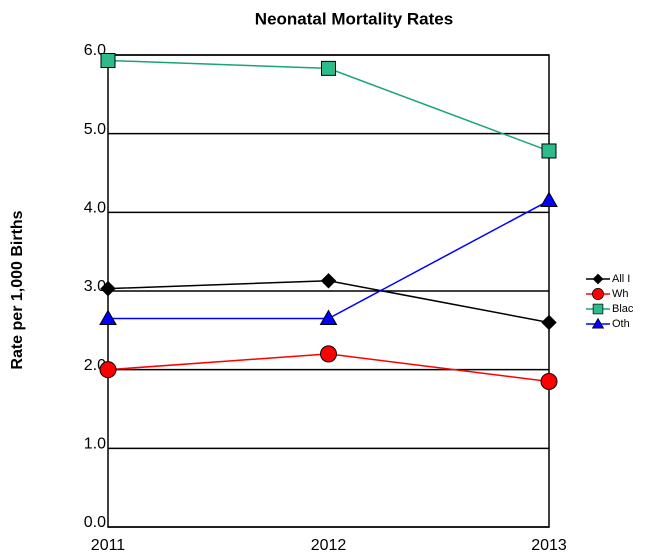  Describe the element at coordinates (621, 279) in the screenshot. I see `legend-label: All I` at that location.